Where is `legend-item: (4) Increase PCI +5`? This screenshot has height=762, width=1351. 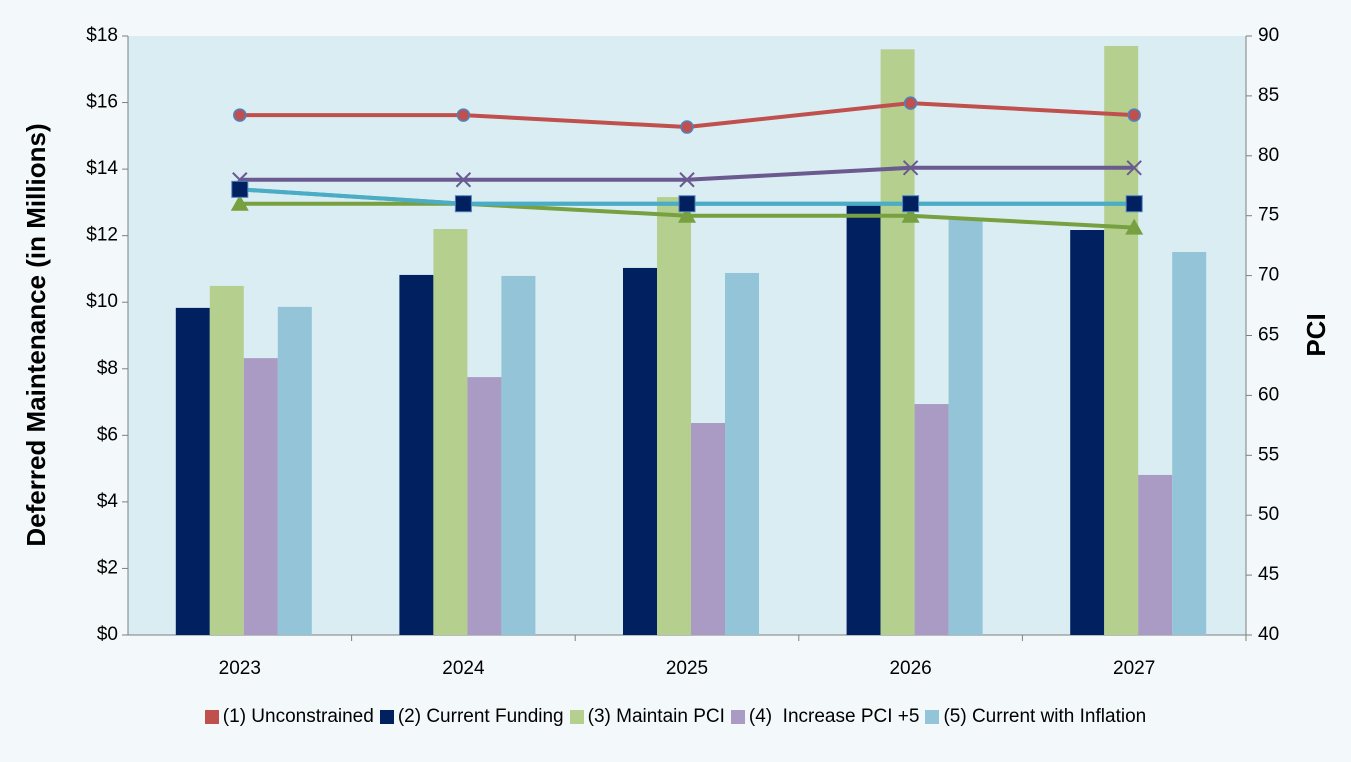
legend-item: (4) Increase PCI +5 is located at coordinates (825, 717).